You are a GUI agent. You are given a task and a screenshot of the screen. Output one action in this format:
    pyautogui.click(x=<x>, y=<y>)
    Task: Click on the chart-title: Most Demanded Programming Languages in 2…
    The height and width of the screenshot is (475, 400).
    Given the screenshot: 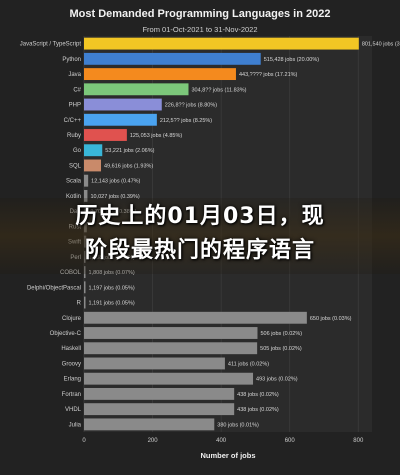 What is the action you would take?
    pyautogui.click(x=200, y=14)
    